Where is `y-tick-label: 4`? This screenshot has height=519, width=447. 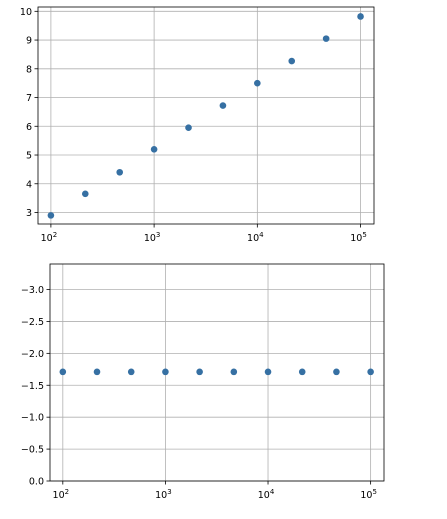
y-tick-label: 4 is located at coordinates (29, 184).